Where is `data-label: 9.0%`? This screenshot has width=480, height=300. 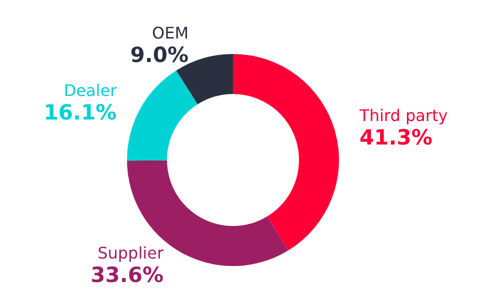 data-label: 9.0% is located at coordinates (159, 54).